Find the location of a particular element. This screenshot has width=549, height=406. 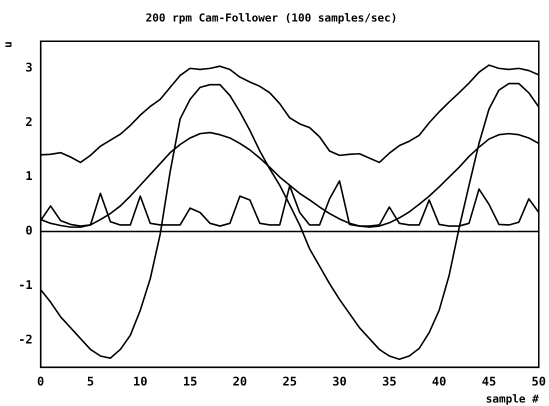

x-tick-label: 20 is located at coordinates (240, 381).